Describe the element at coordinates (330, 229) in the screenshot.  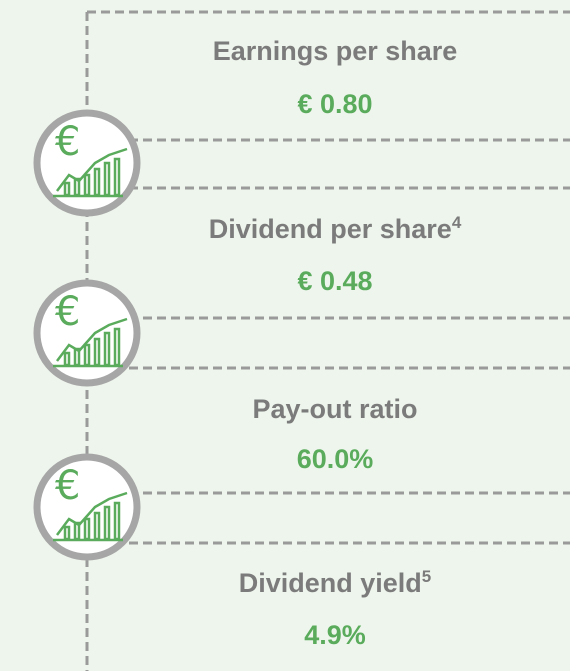
I see `label-text: Dividend per share` at that location.